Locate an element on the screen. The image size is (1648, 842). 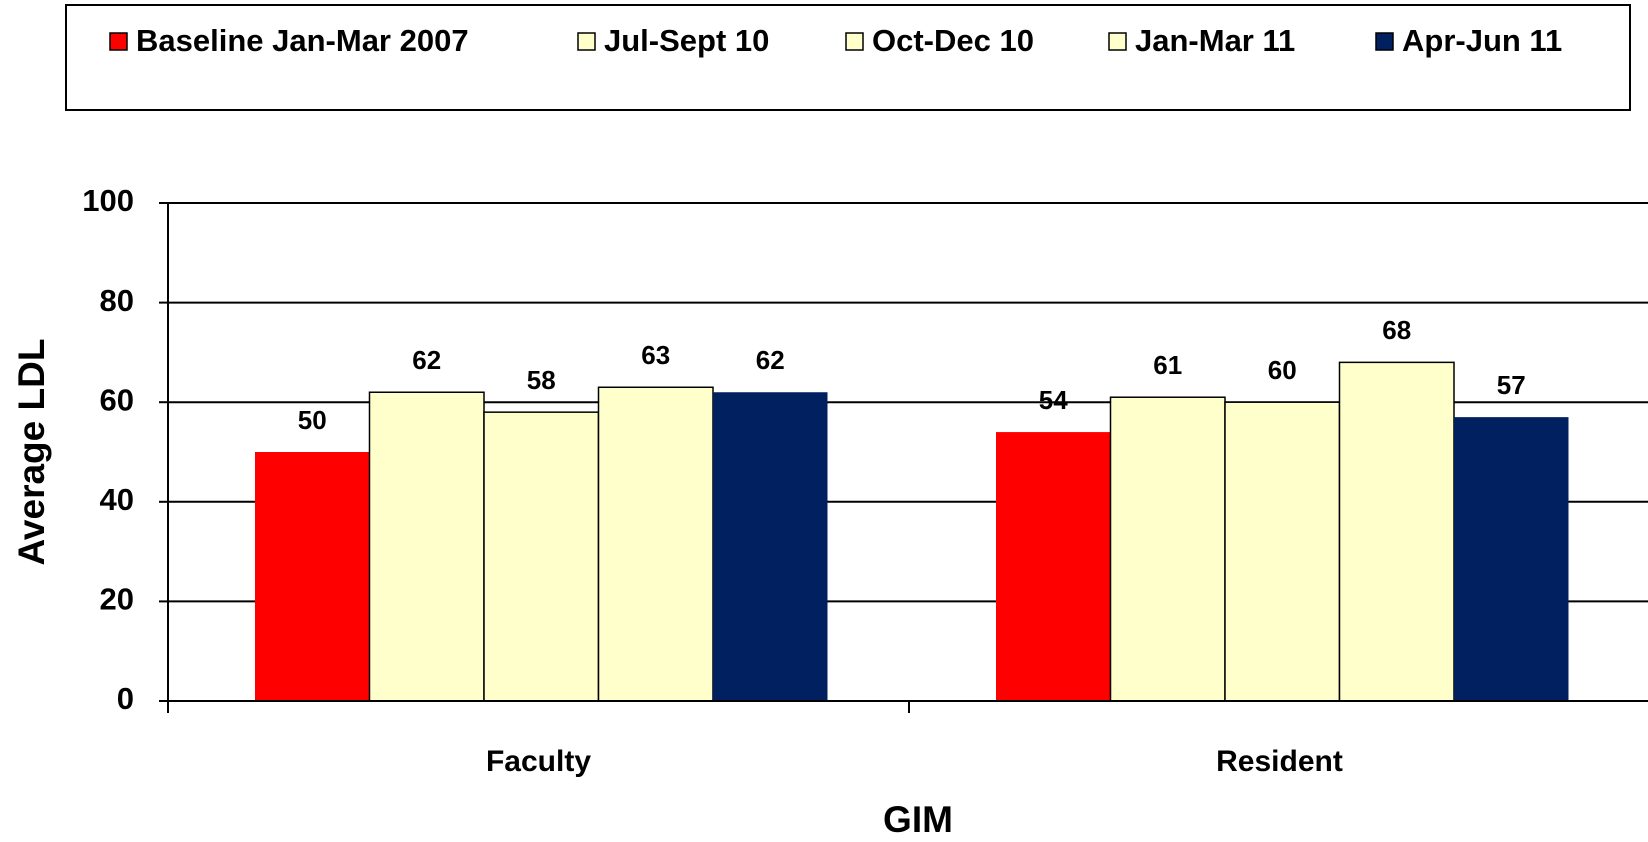
data-label: 68 is located at coordinates (1396, 330).